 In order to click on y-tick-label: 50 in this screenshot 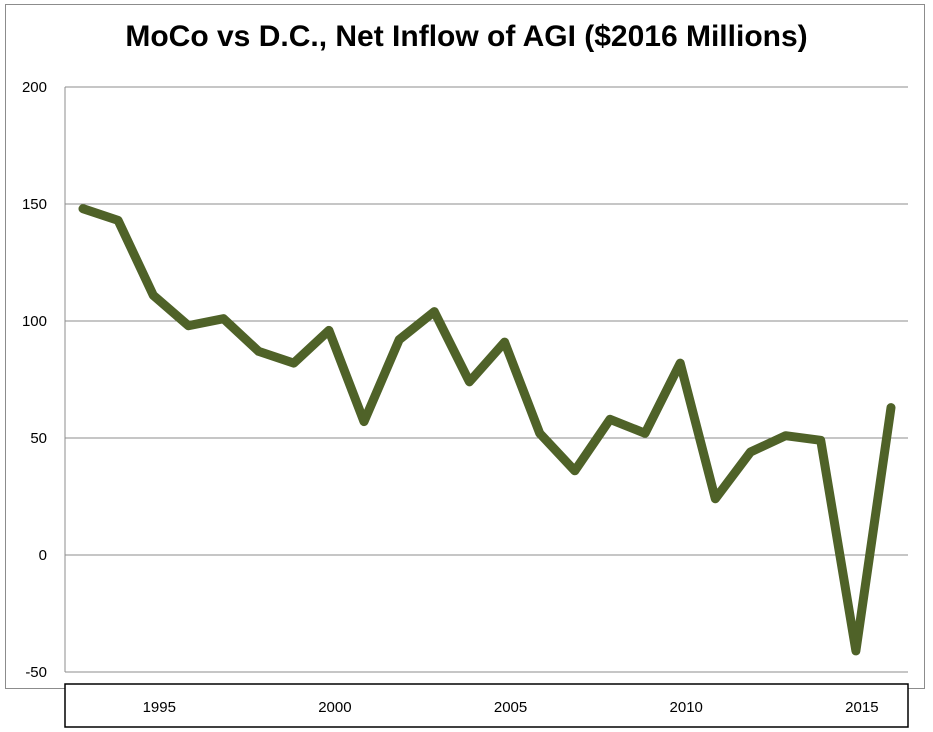, I will do `click(38, 438)`.